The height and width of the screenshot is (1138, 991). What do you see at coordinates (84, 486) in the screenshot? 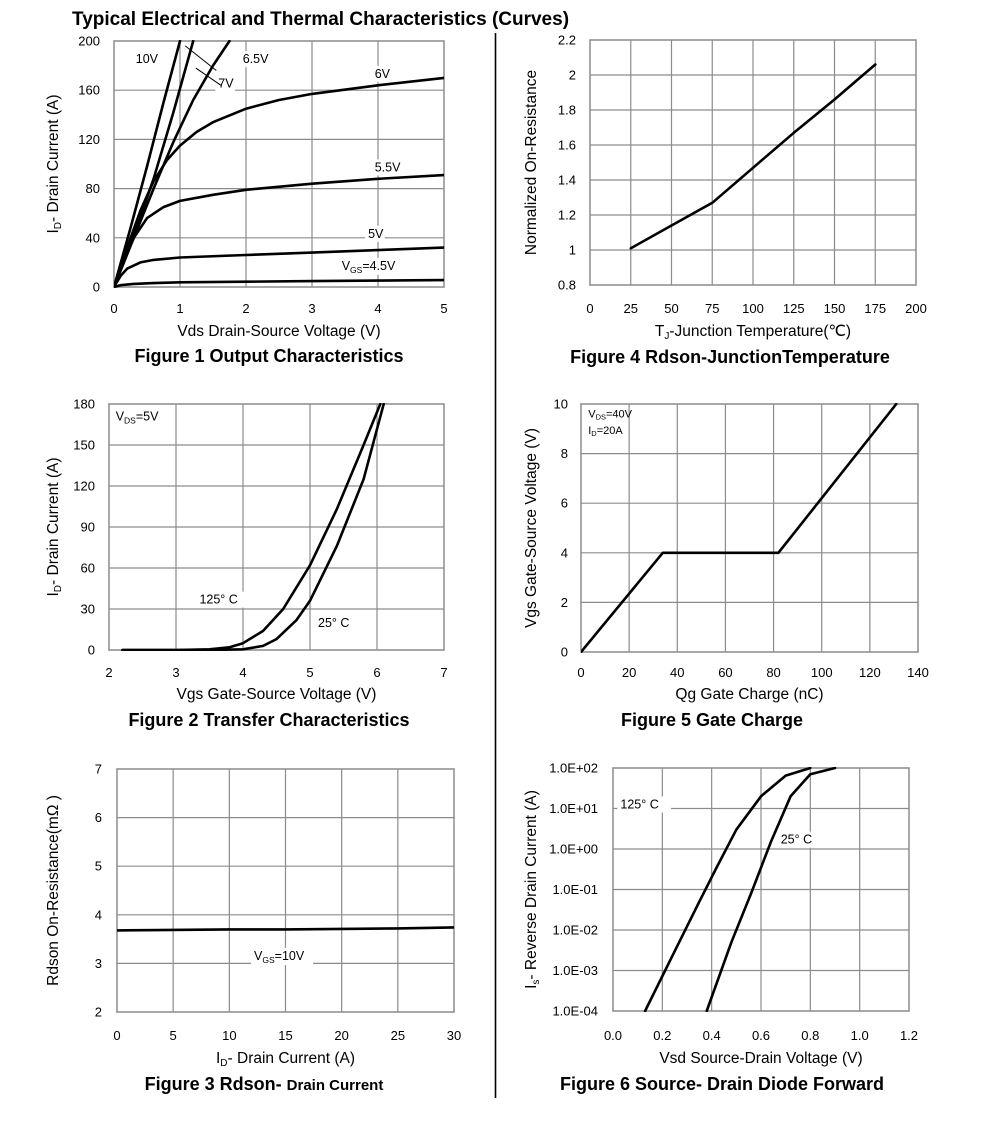
I see `y-tick-label: 120` at bounding box center [84, 486].